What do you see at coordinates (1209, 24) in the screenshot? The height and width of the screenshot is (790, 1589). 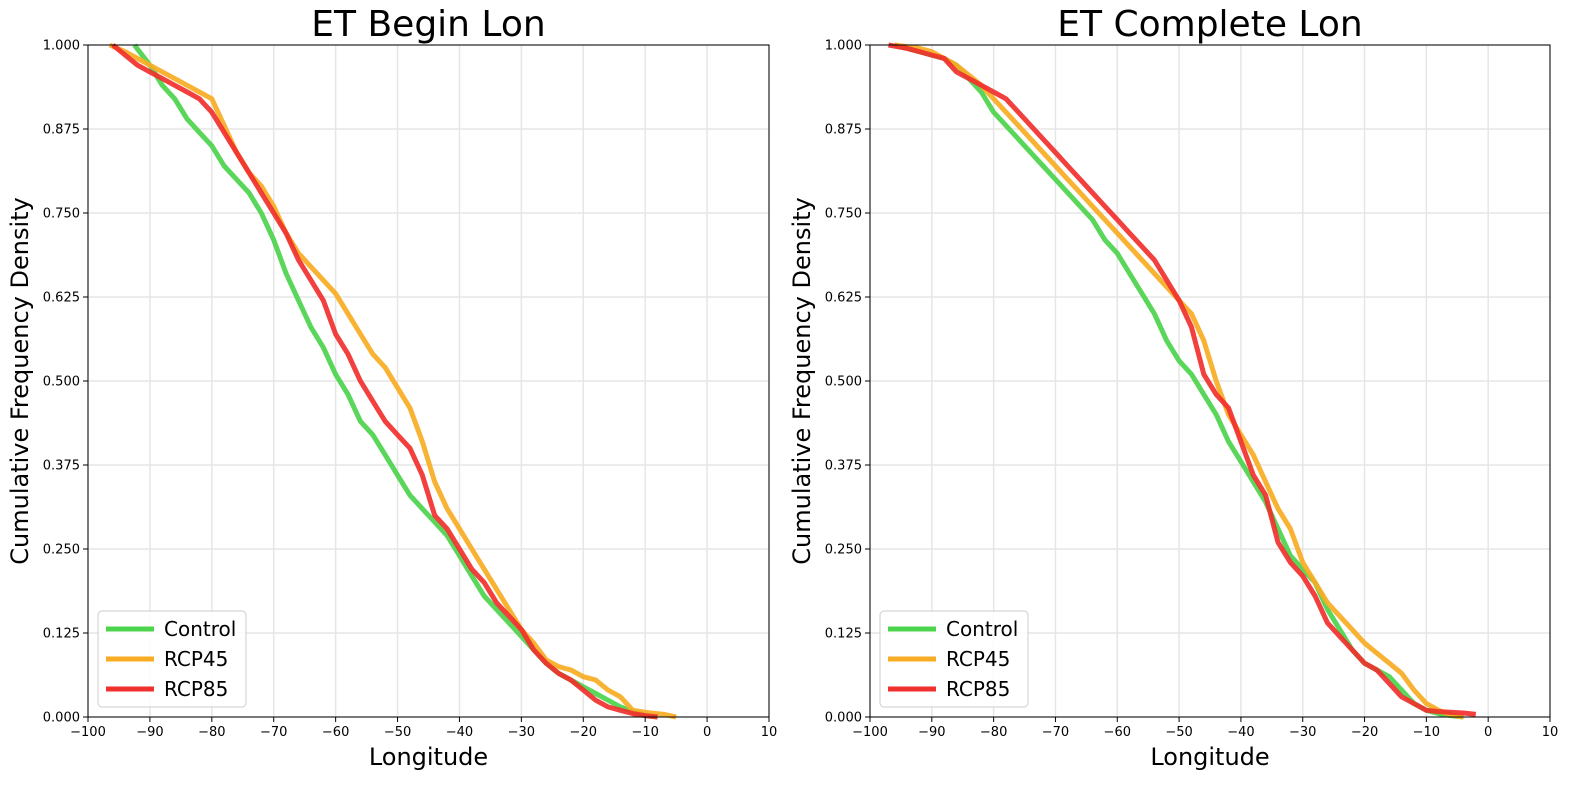 I see `chart-title: ET Complete Lon` at bounding box center [1209, 24].